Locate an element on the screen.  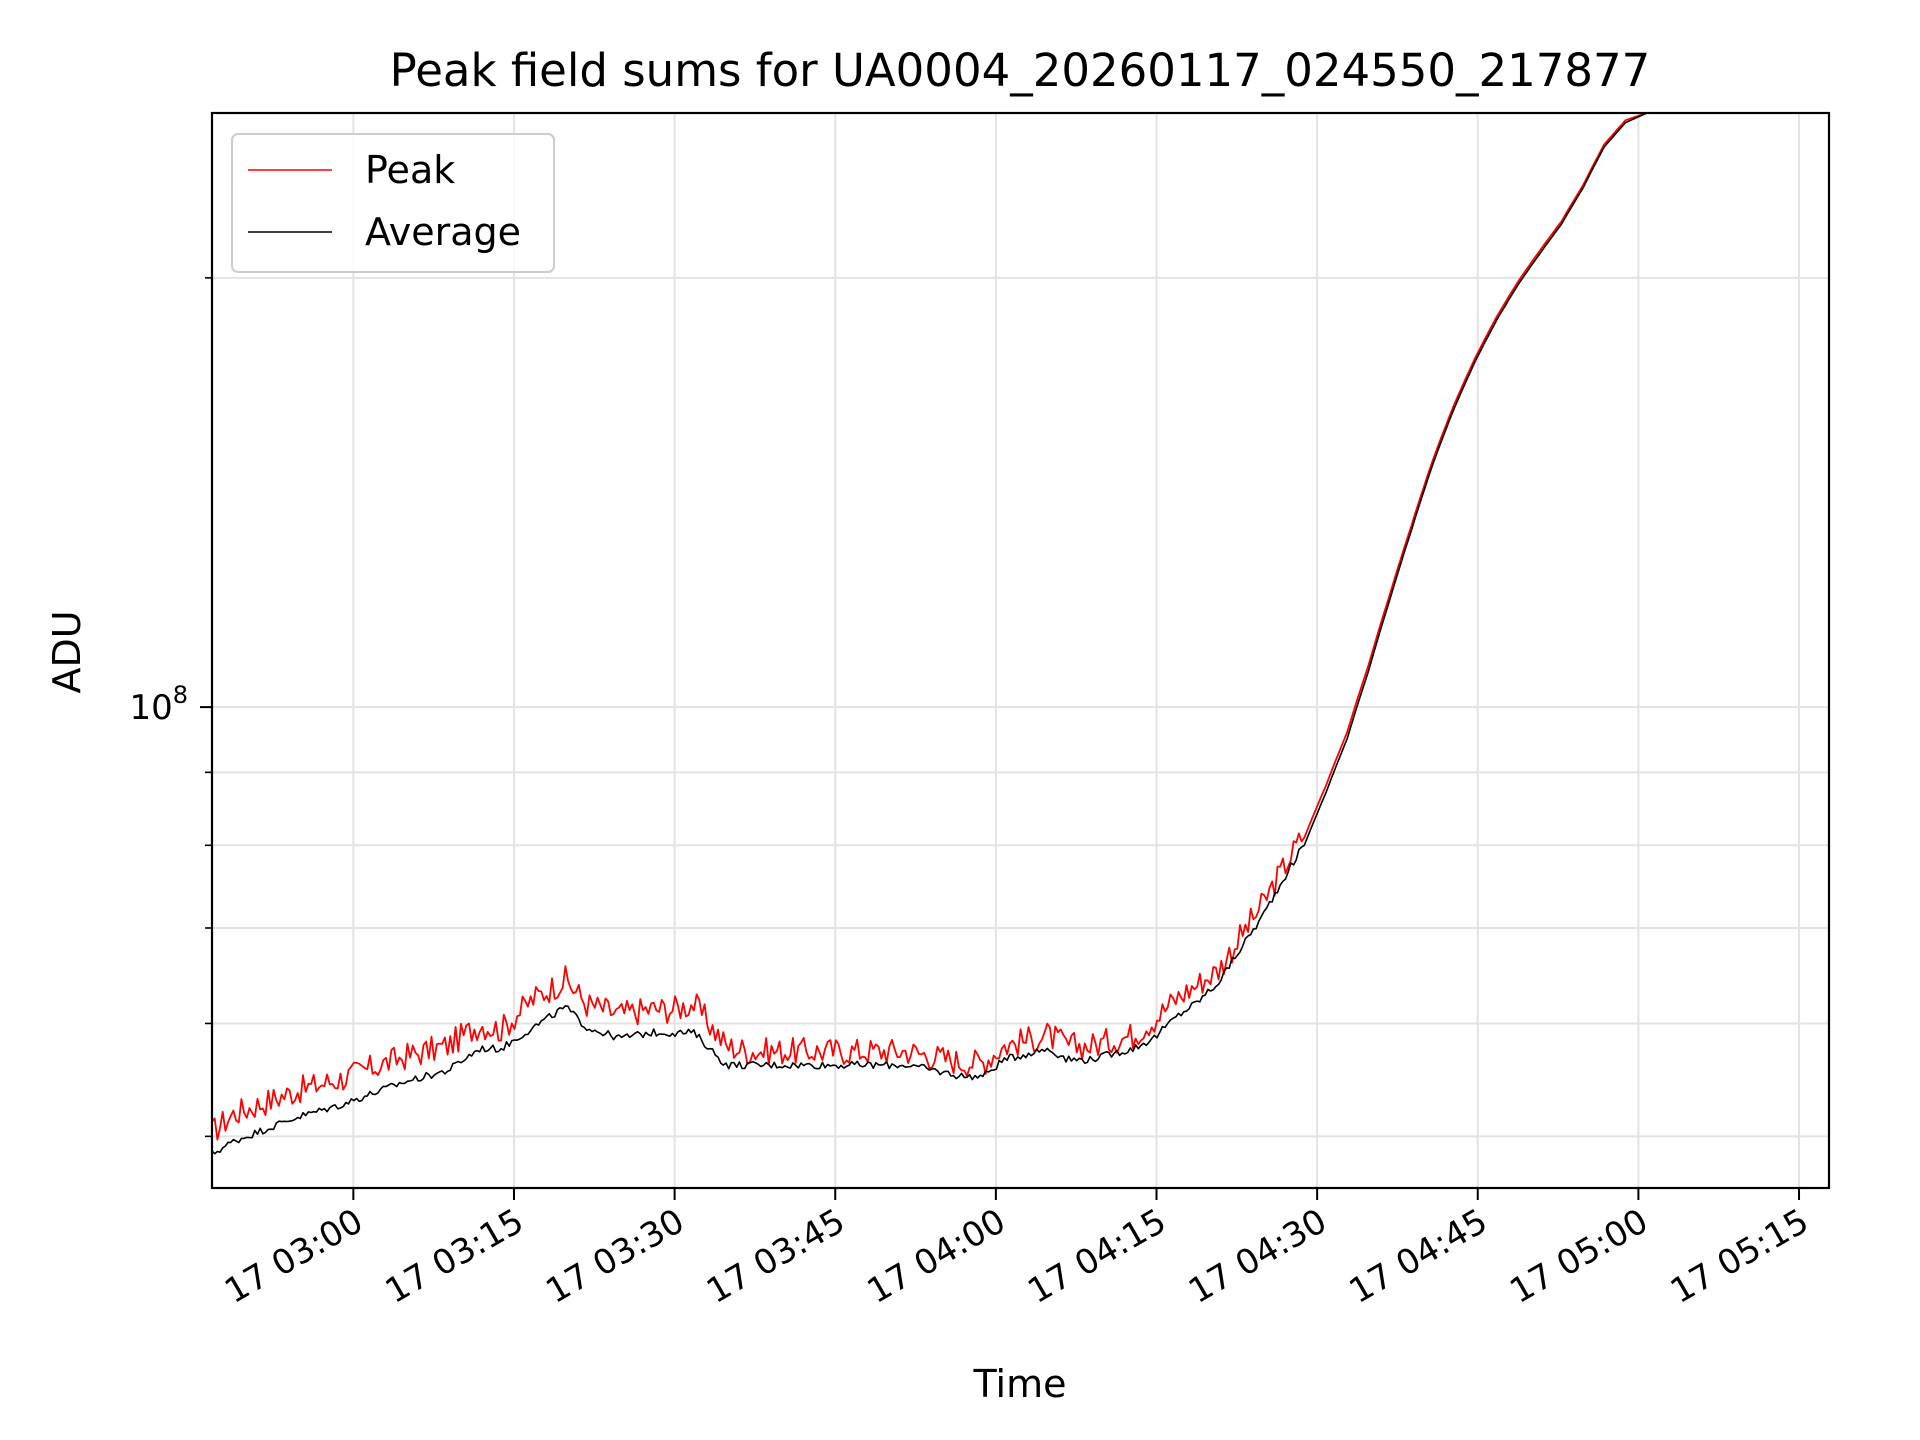
legend-box is located at coordinates (393, 203).